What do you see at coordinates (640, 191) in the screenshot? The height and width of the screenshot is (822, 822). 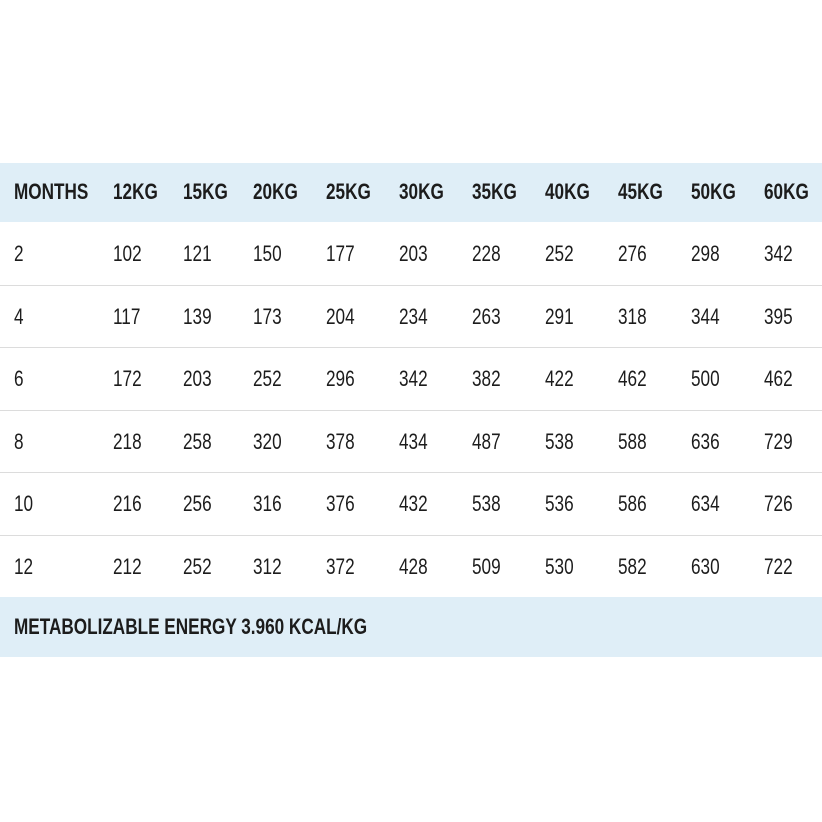 I see `header-cell: 45KG` at bounding box center [640, 191].